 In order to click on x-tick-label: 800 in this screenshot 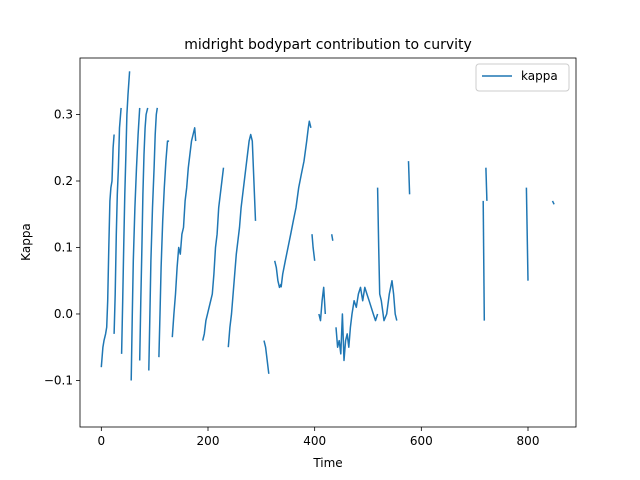, I will do `click(528, 441)`.